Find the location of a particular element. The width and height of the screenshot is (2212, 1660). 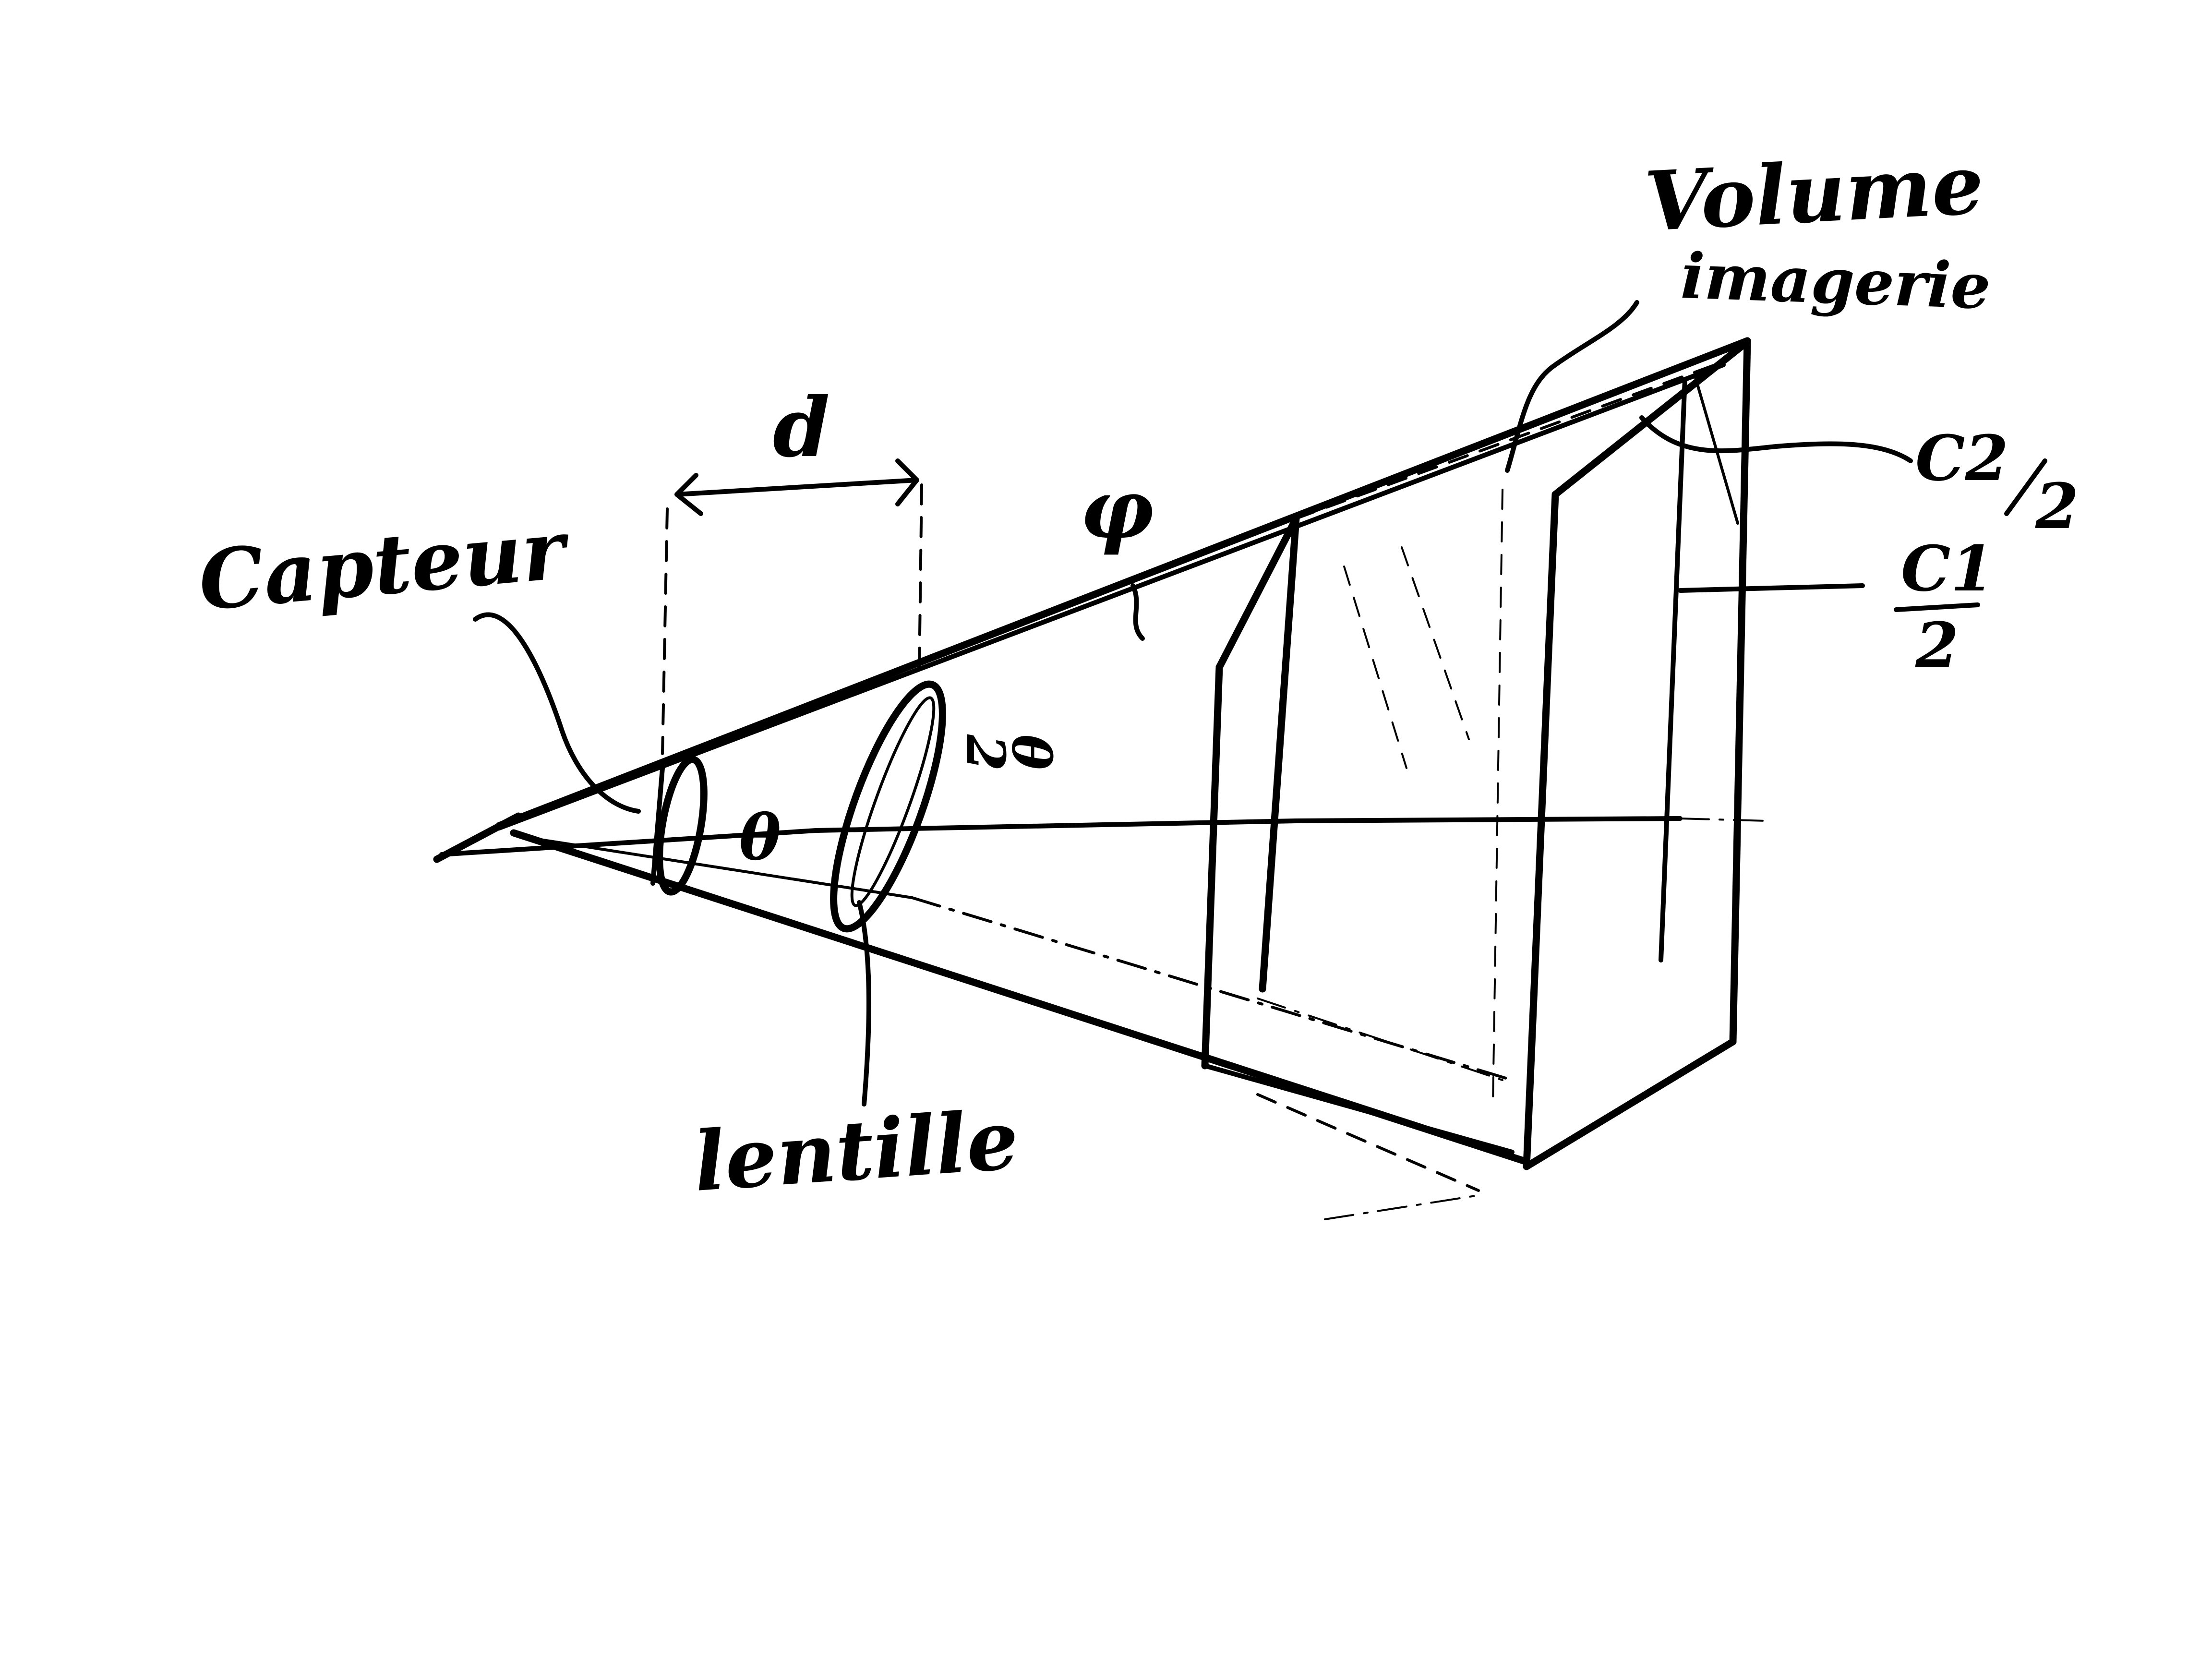

c2-half-slash is located at coordinates (2025, 487).